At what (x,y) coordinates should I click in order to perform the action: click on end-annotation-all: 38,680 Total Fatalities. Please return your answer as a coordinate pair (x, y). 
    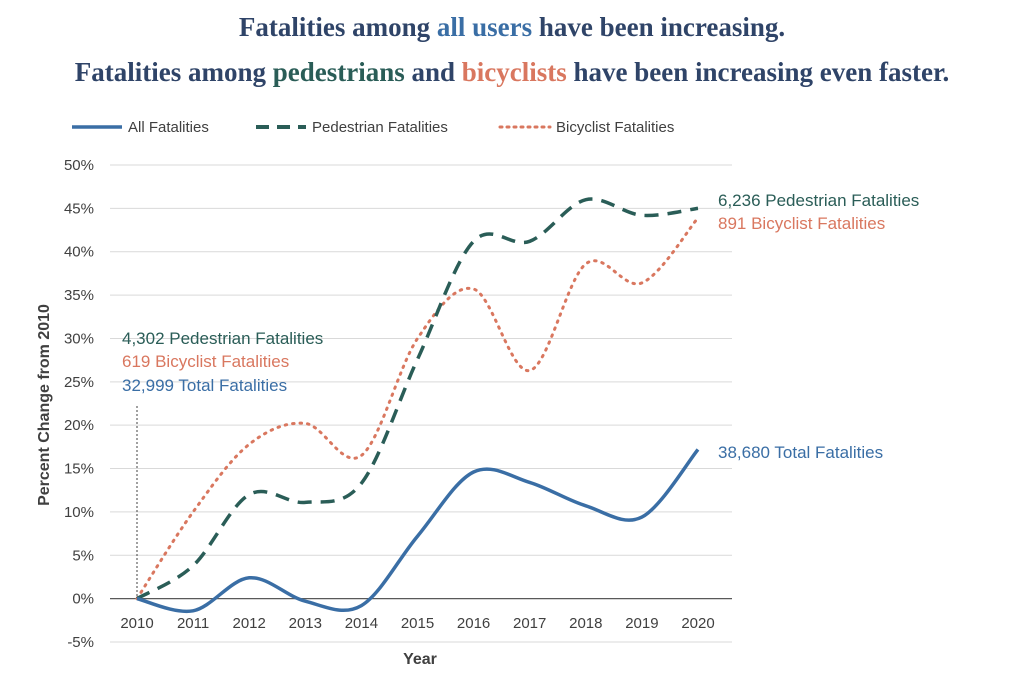
    Looking at the image, I should click on (800, 452).